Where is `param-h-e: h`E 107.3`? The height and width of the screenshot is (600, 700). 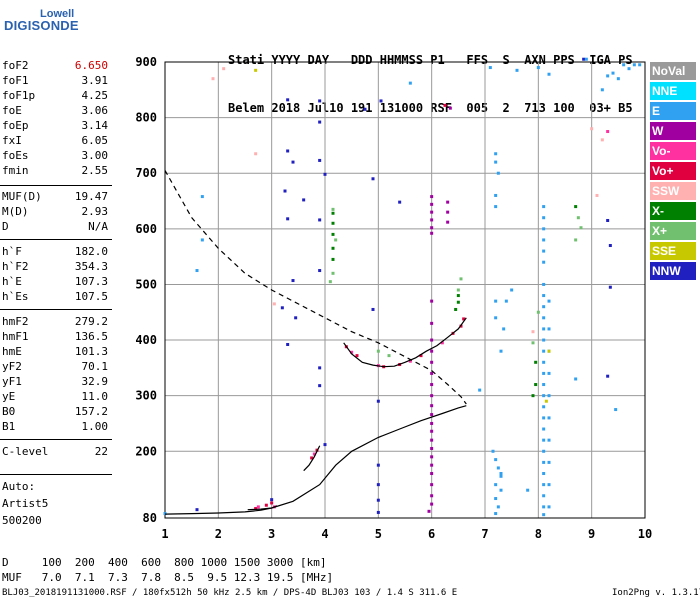
param-h-e: h`E 107.3 is located at coordinates (55, 281).